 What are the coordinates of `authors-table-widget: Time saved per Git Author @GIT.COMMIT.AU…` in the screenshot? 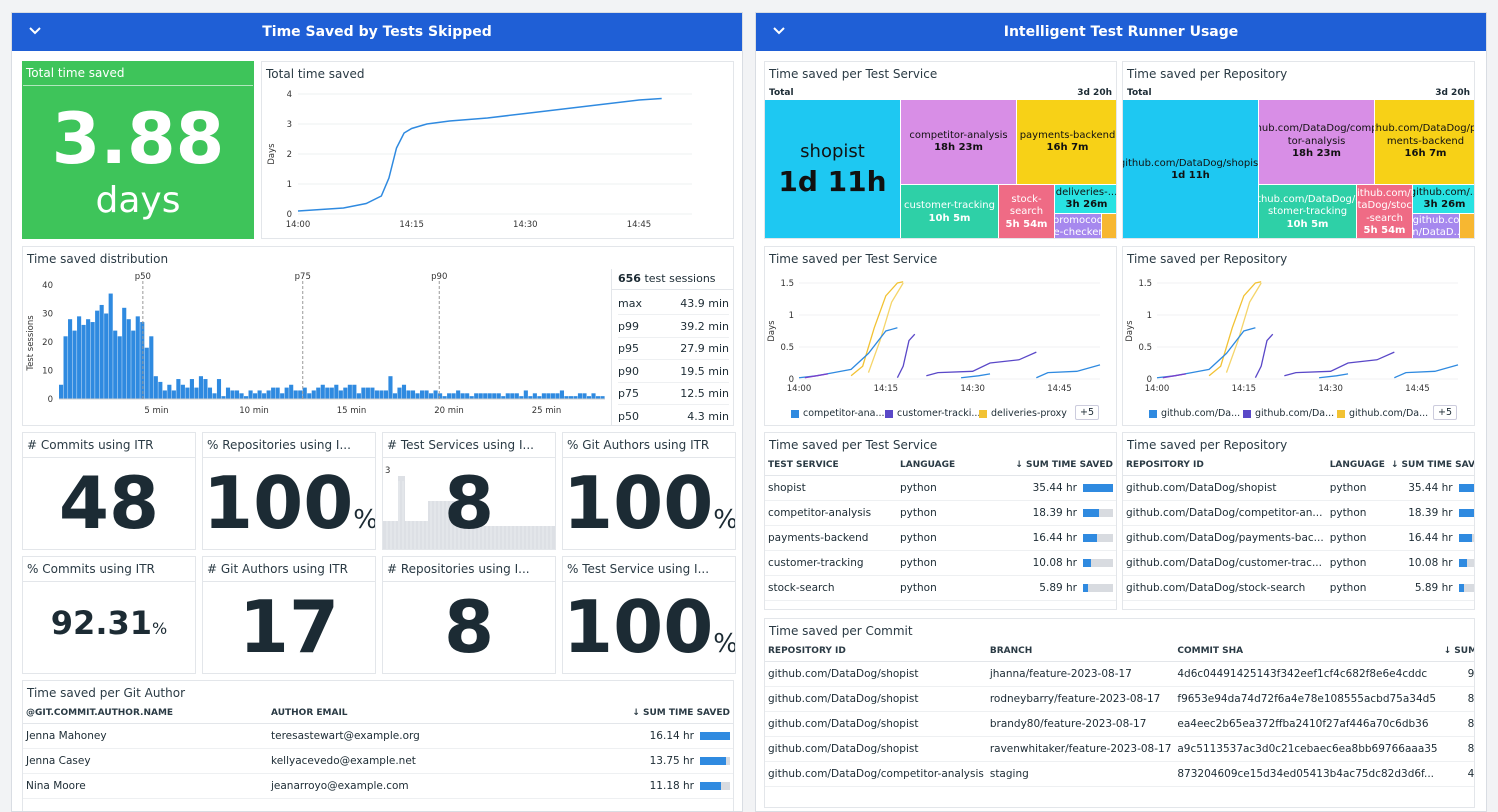 It's located at (378, 745).